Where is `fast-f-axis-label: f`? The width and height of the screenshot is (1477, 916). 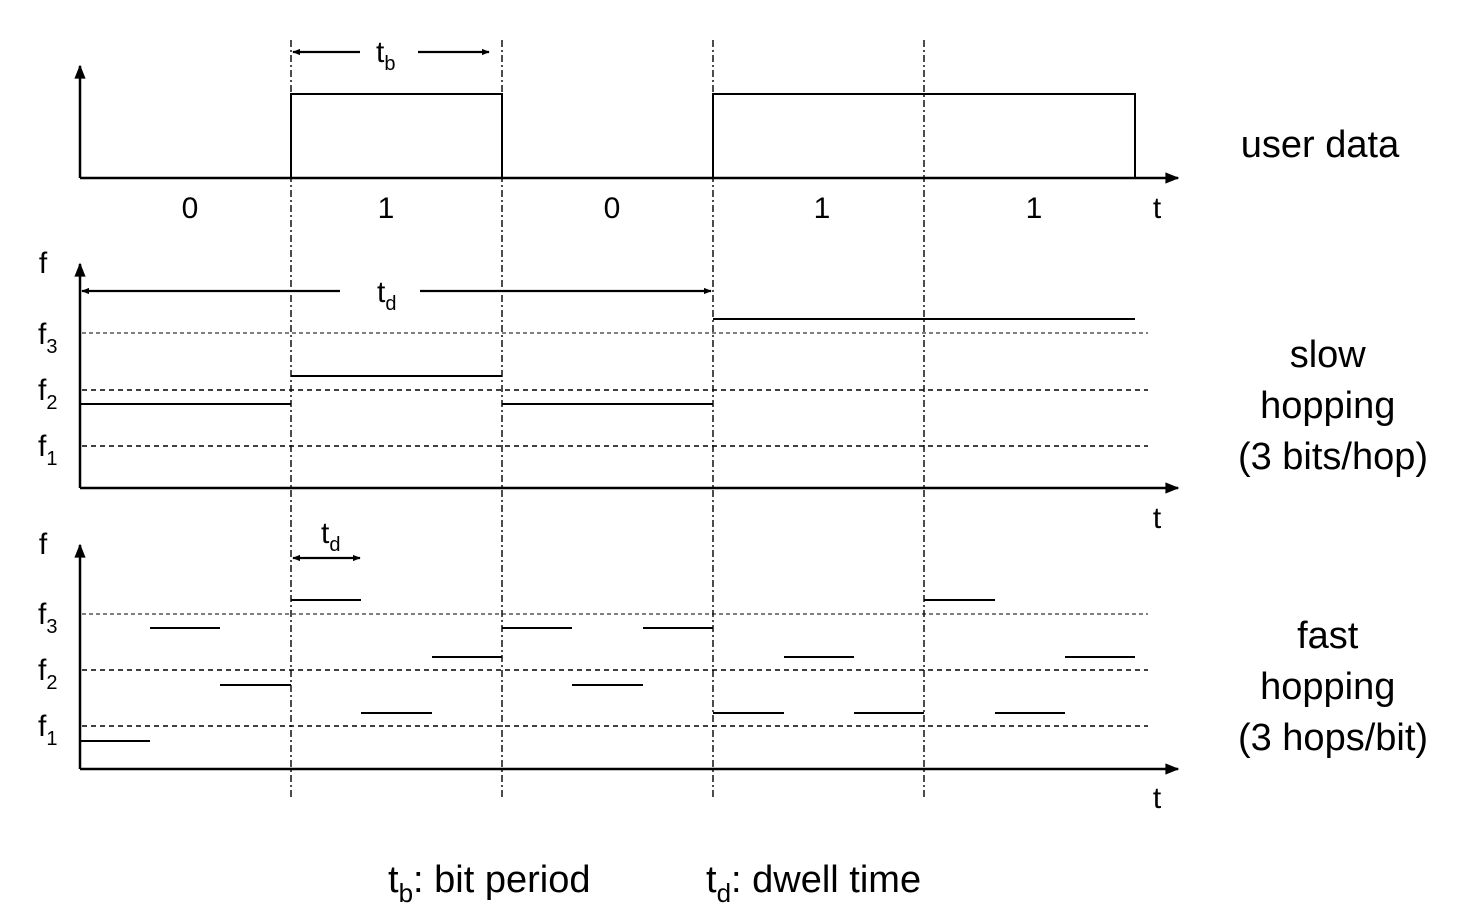
fast-f-axis-label: f is located at coordinates (43, 544).